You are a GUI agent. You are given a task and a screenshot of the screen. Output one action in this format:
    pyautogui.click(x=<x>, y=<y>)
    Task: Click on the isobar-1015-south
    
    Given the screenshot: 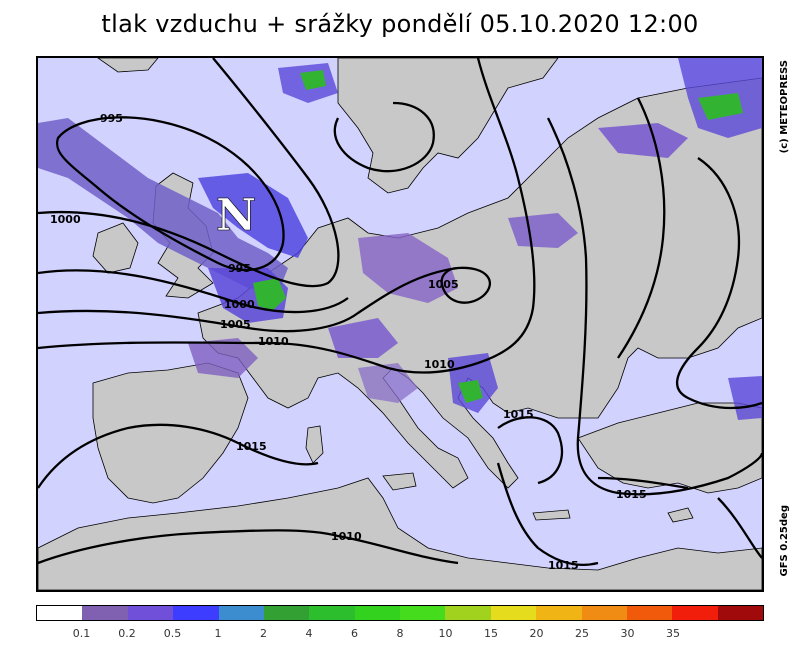 What is the action you would take?
    pyautogui.click(x=178, y=456)
    